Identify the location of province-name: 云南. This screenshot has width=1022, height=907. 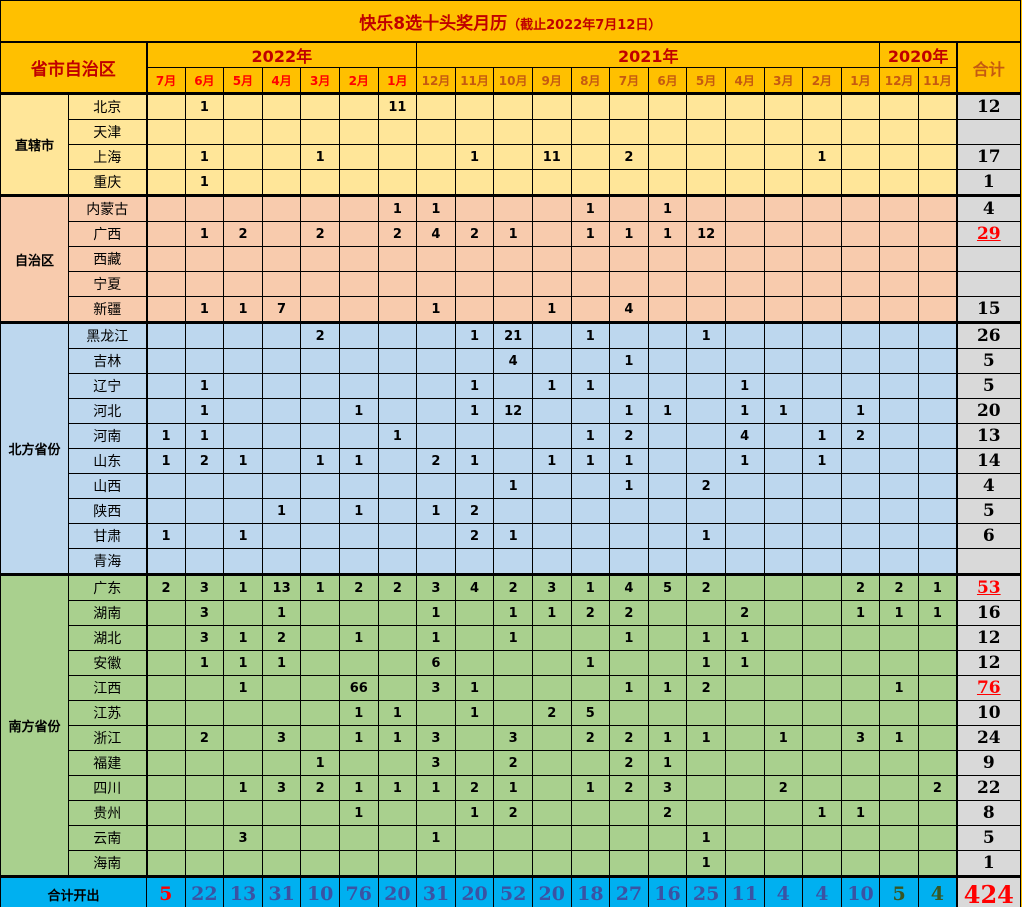
(108, 838).